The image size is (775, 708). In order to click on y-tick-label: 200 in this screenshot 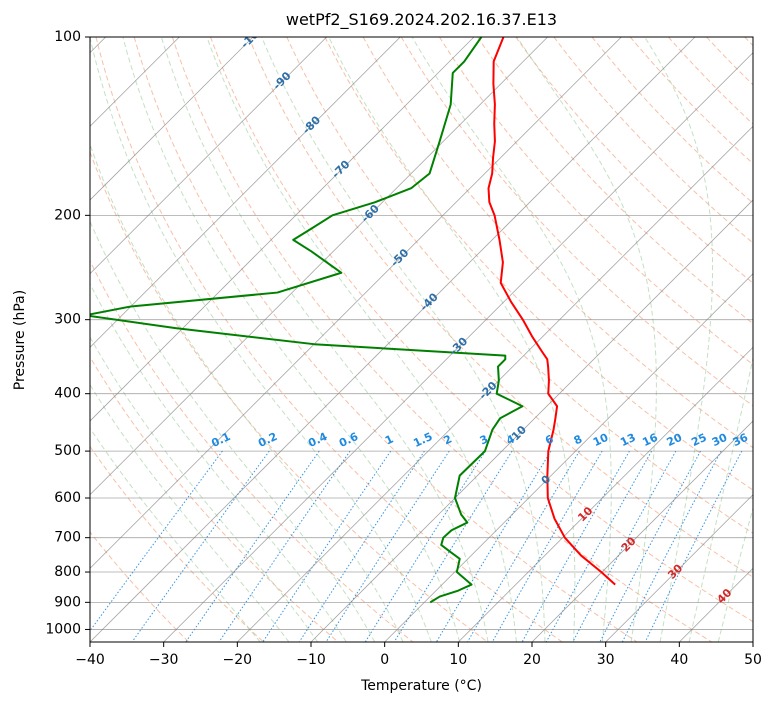, I will do `click(67, 215)`.